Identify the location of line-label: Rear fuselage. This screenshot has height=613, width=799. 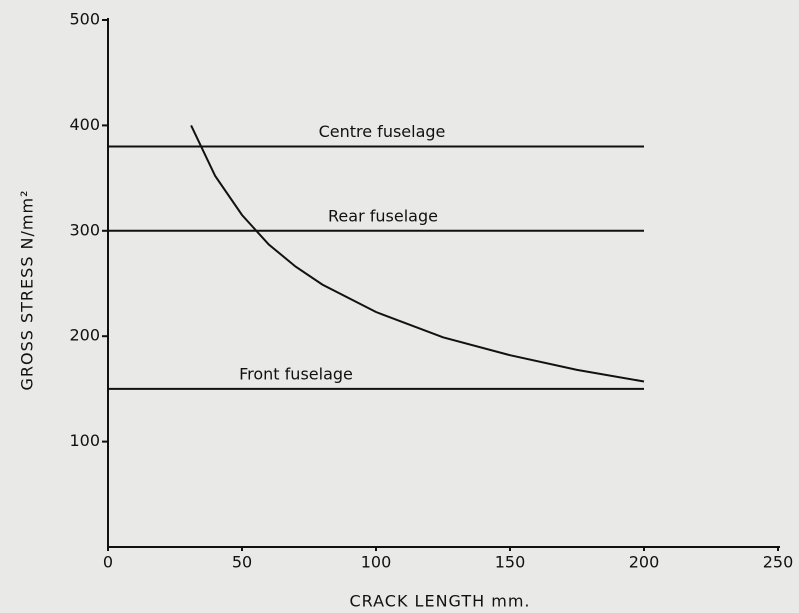
(383, 215).